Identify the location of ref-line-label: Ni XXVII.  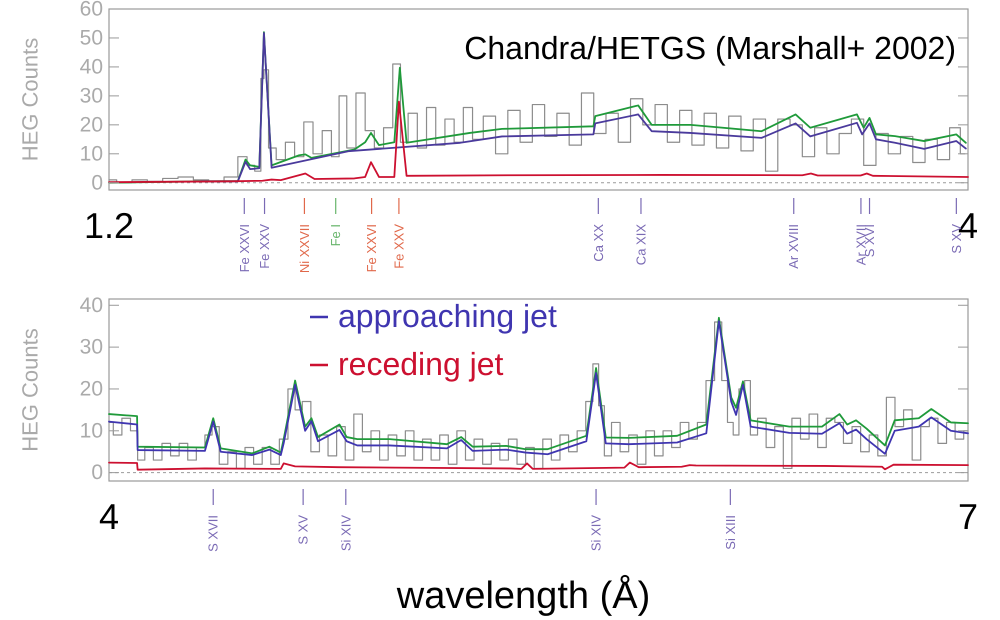
(304, 249).